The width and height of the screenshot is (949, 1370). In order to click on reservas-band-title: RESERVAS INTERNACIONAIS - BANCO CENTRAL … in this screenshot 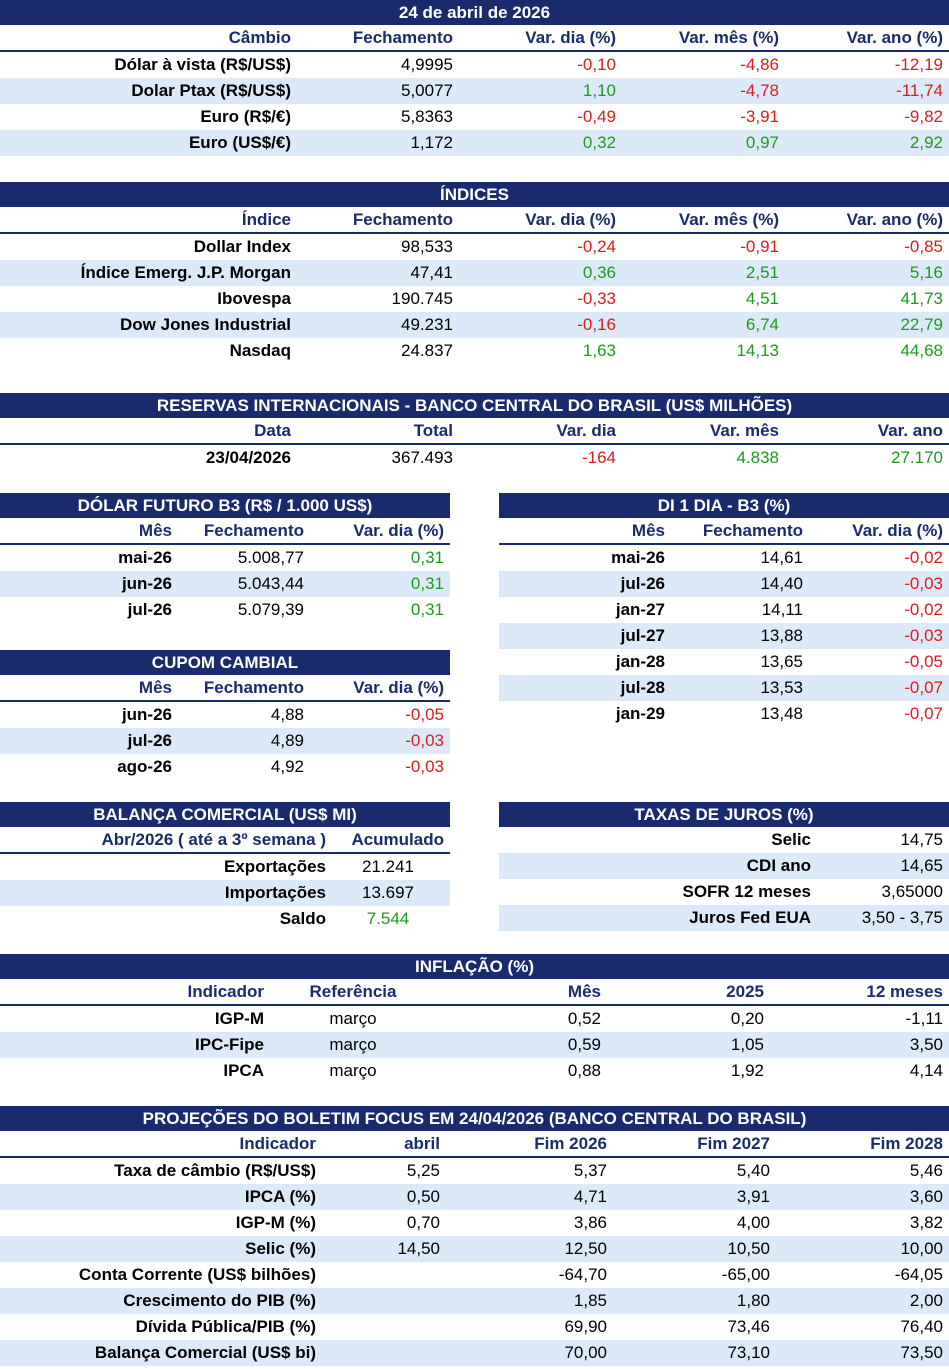, I will do `click(474, 405)`.